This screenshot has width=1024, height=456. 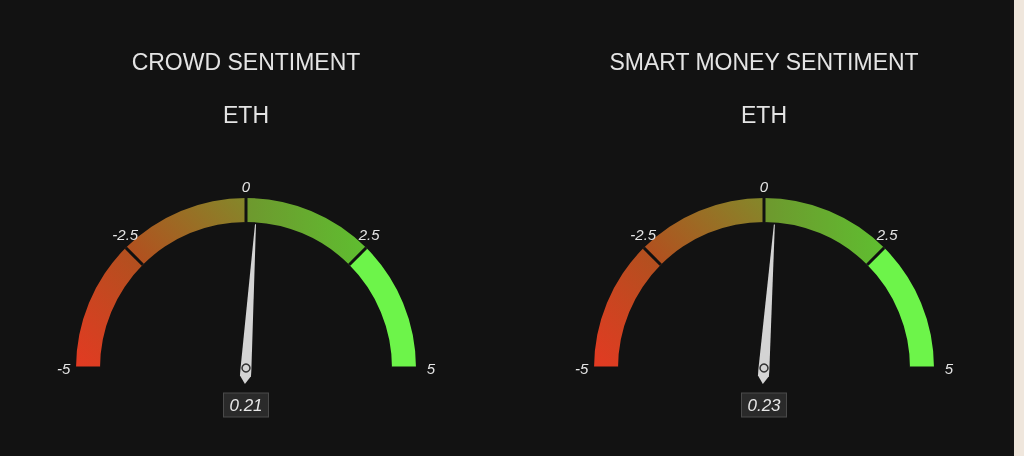 I want to click on text: SMART MONEY SENTIMENT, so click(x=764, y=62).